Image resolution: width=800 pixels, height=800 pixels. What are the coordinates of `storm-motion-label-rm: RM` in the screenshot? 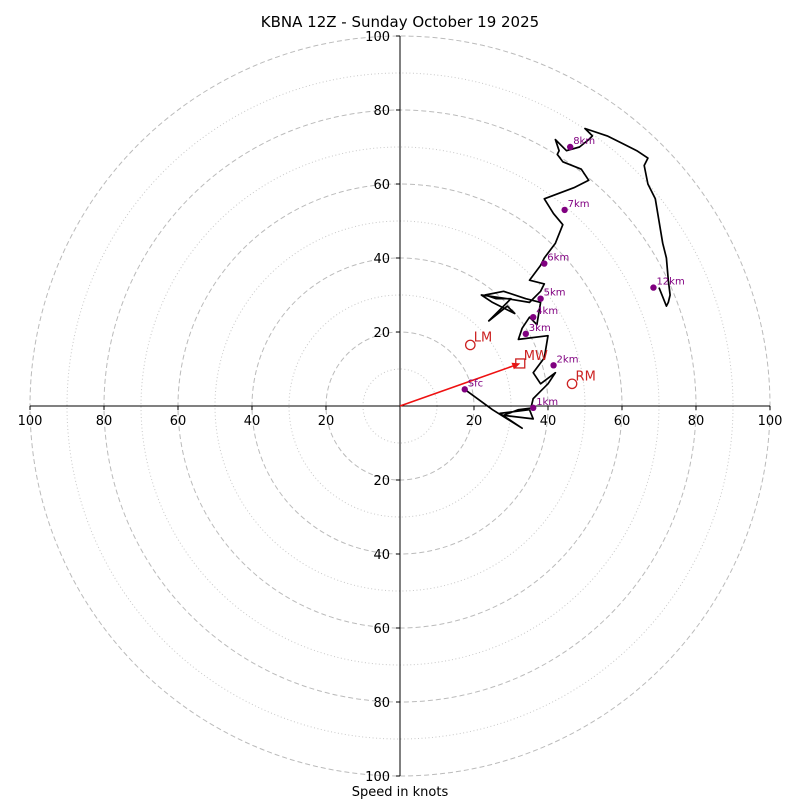 It's located at (586, 376).